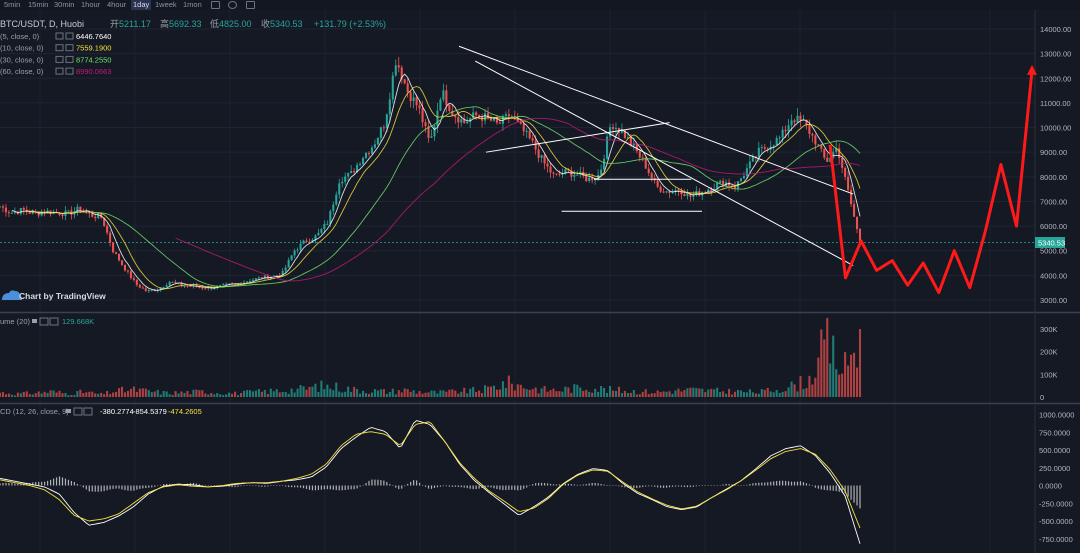 The height and width of the screenshot is (553, 1080). What do you see at coordinates (44, 321) in the screenshot?
I see `volume-settings-icon` at bounding box center [44, 321].